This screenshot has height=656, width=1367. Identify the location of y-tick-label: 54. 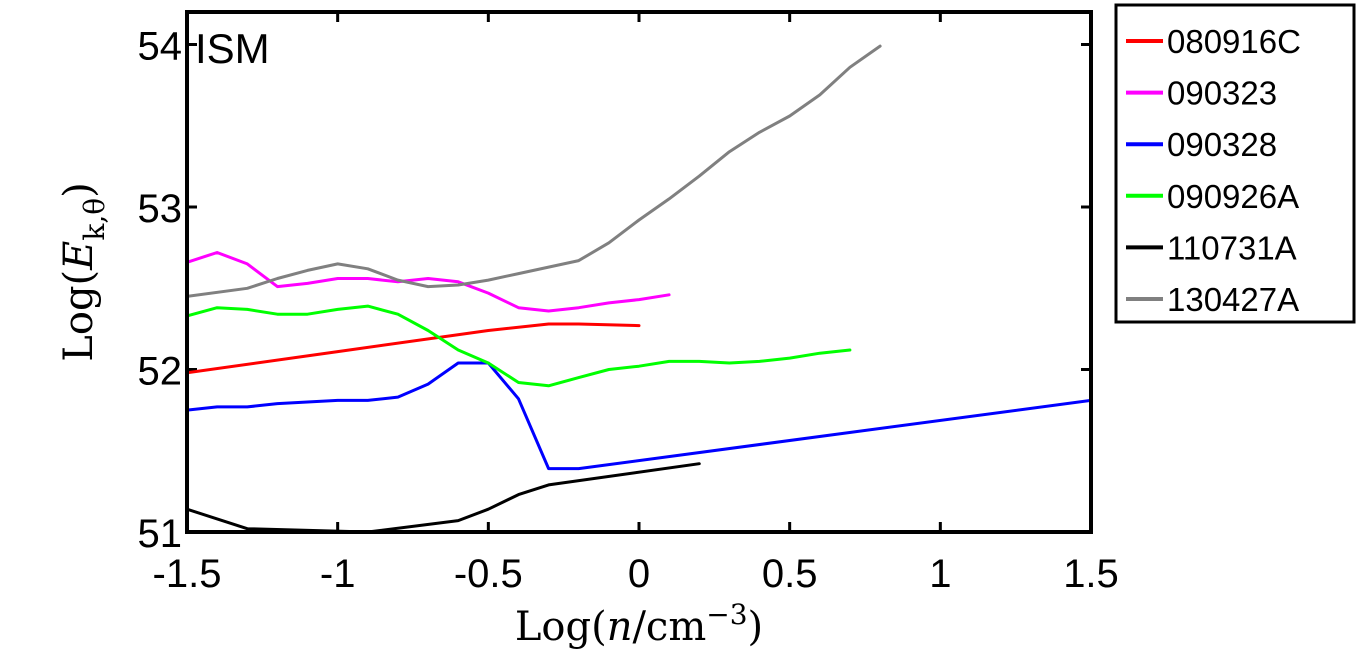
(160, 47).